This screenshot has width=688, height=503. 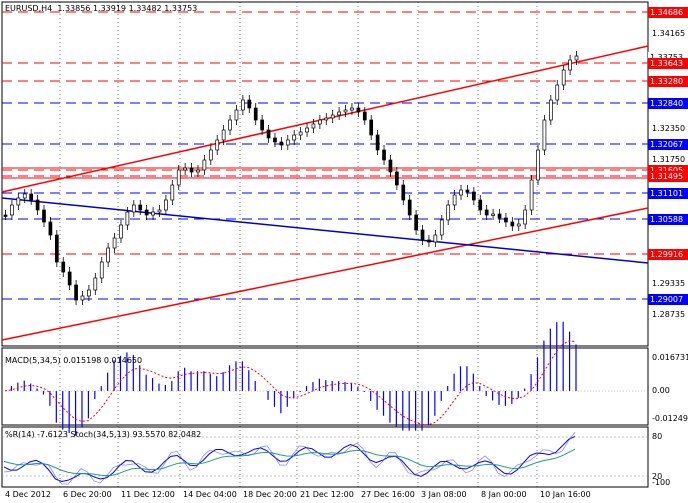 I want to click on macd-label: MACD(5,34,5) 0.015198 0.014650, so click(x=74, y=360).